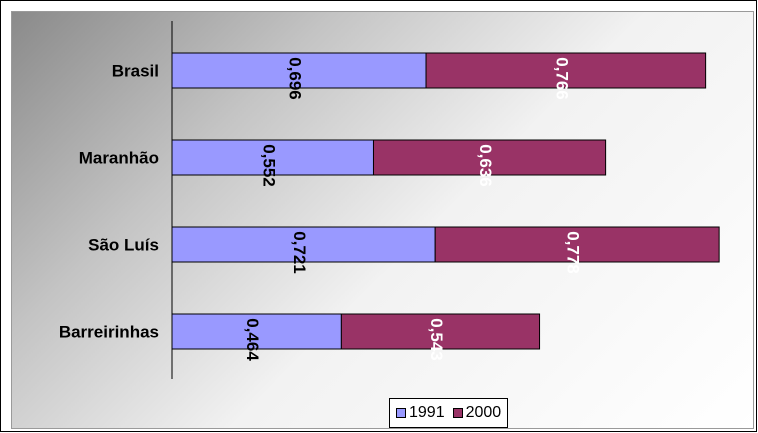 Image resolution: width=758 pixels, height=433 pixels. Describe the element at coordinates (561, 78) in the screenshot. I see `data-label-brasil-2000: 0,766` at that location.